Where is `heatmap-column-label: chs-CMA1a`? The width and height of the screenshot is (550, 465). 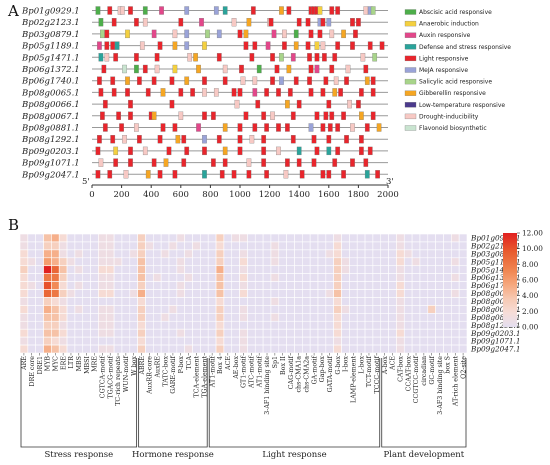
heatmap-column-label: chs-CMA1a is located at coordinates (299, 374).